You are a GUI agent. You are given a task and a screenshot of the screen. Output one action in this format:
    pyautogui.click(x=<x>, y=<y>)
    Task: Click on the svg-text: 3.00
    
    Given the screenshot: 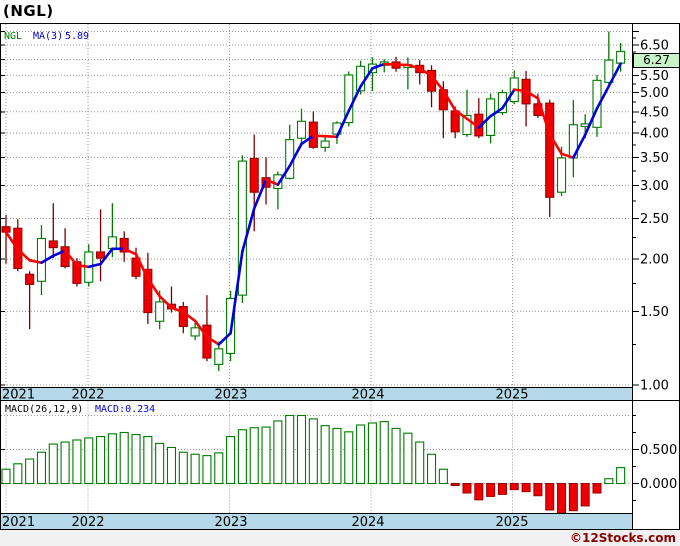 What is the action you would take?
    pyautogui.click(x=654, y=186)
    